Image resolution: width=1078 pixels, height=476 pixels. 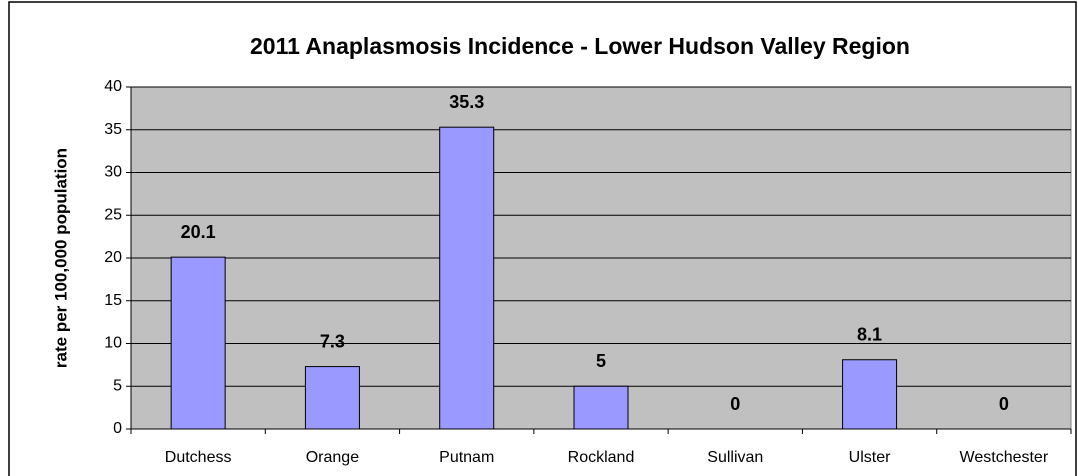 What do you see at coordinates (113, 343) in the screenshot?
I see `y-tick-label: 10` at bounding box center [113, 343].